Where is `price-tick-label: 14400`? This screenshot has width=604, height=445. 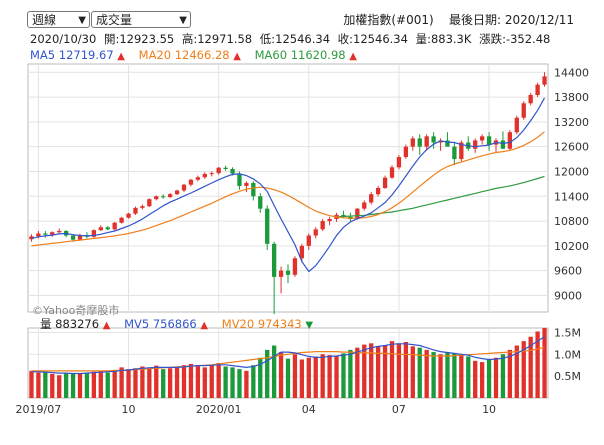
price-tick-label: 14400 is located at coordinates (571, 72).